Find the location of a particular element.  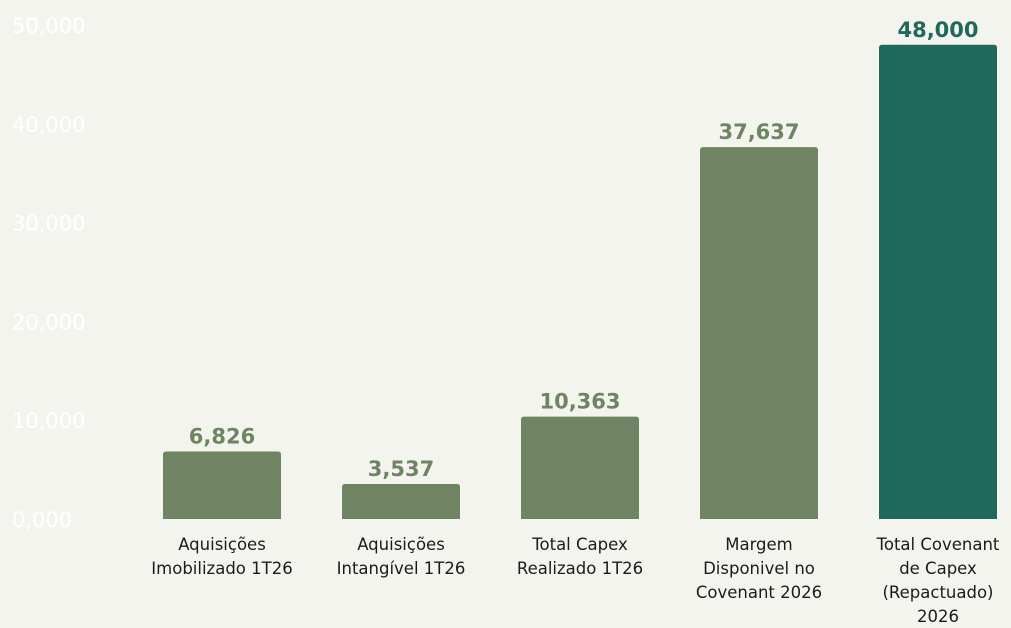

category-label: de Capex is located at coordinates (938, 568).